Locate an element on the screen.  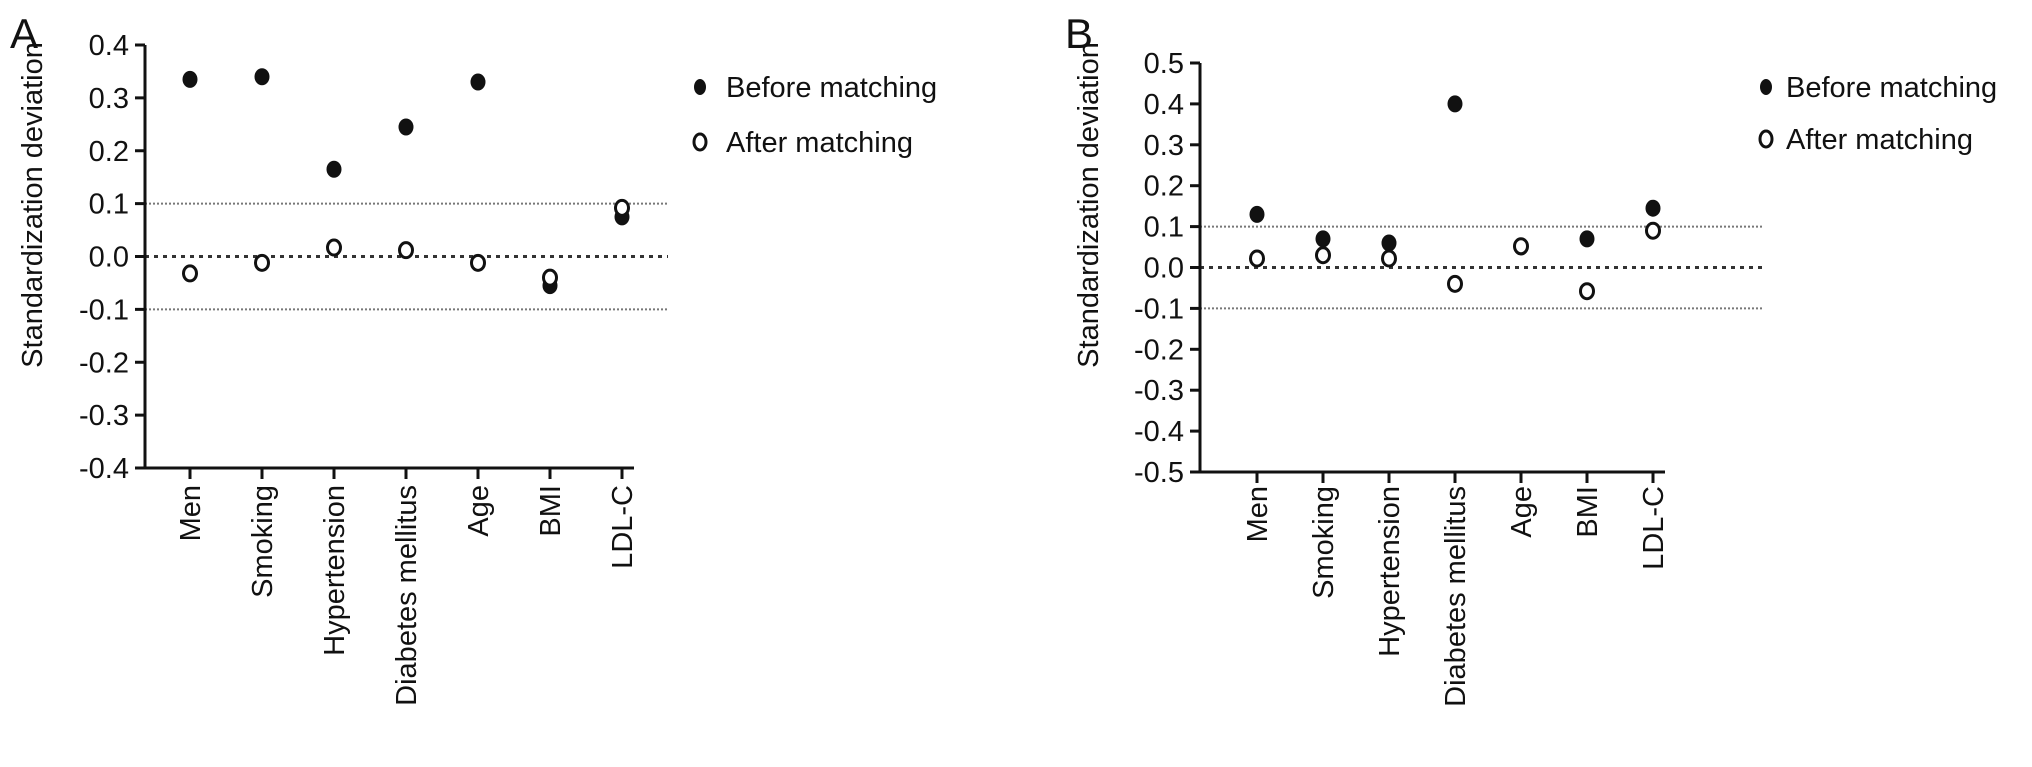
panel-letter-a: A is located at coordinates (24, 33).